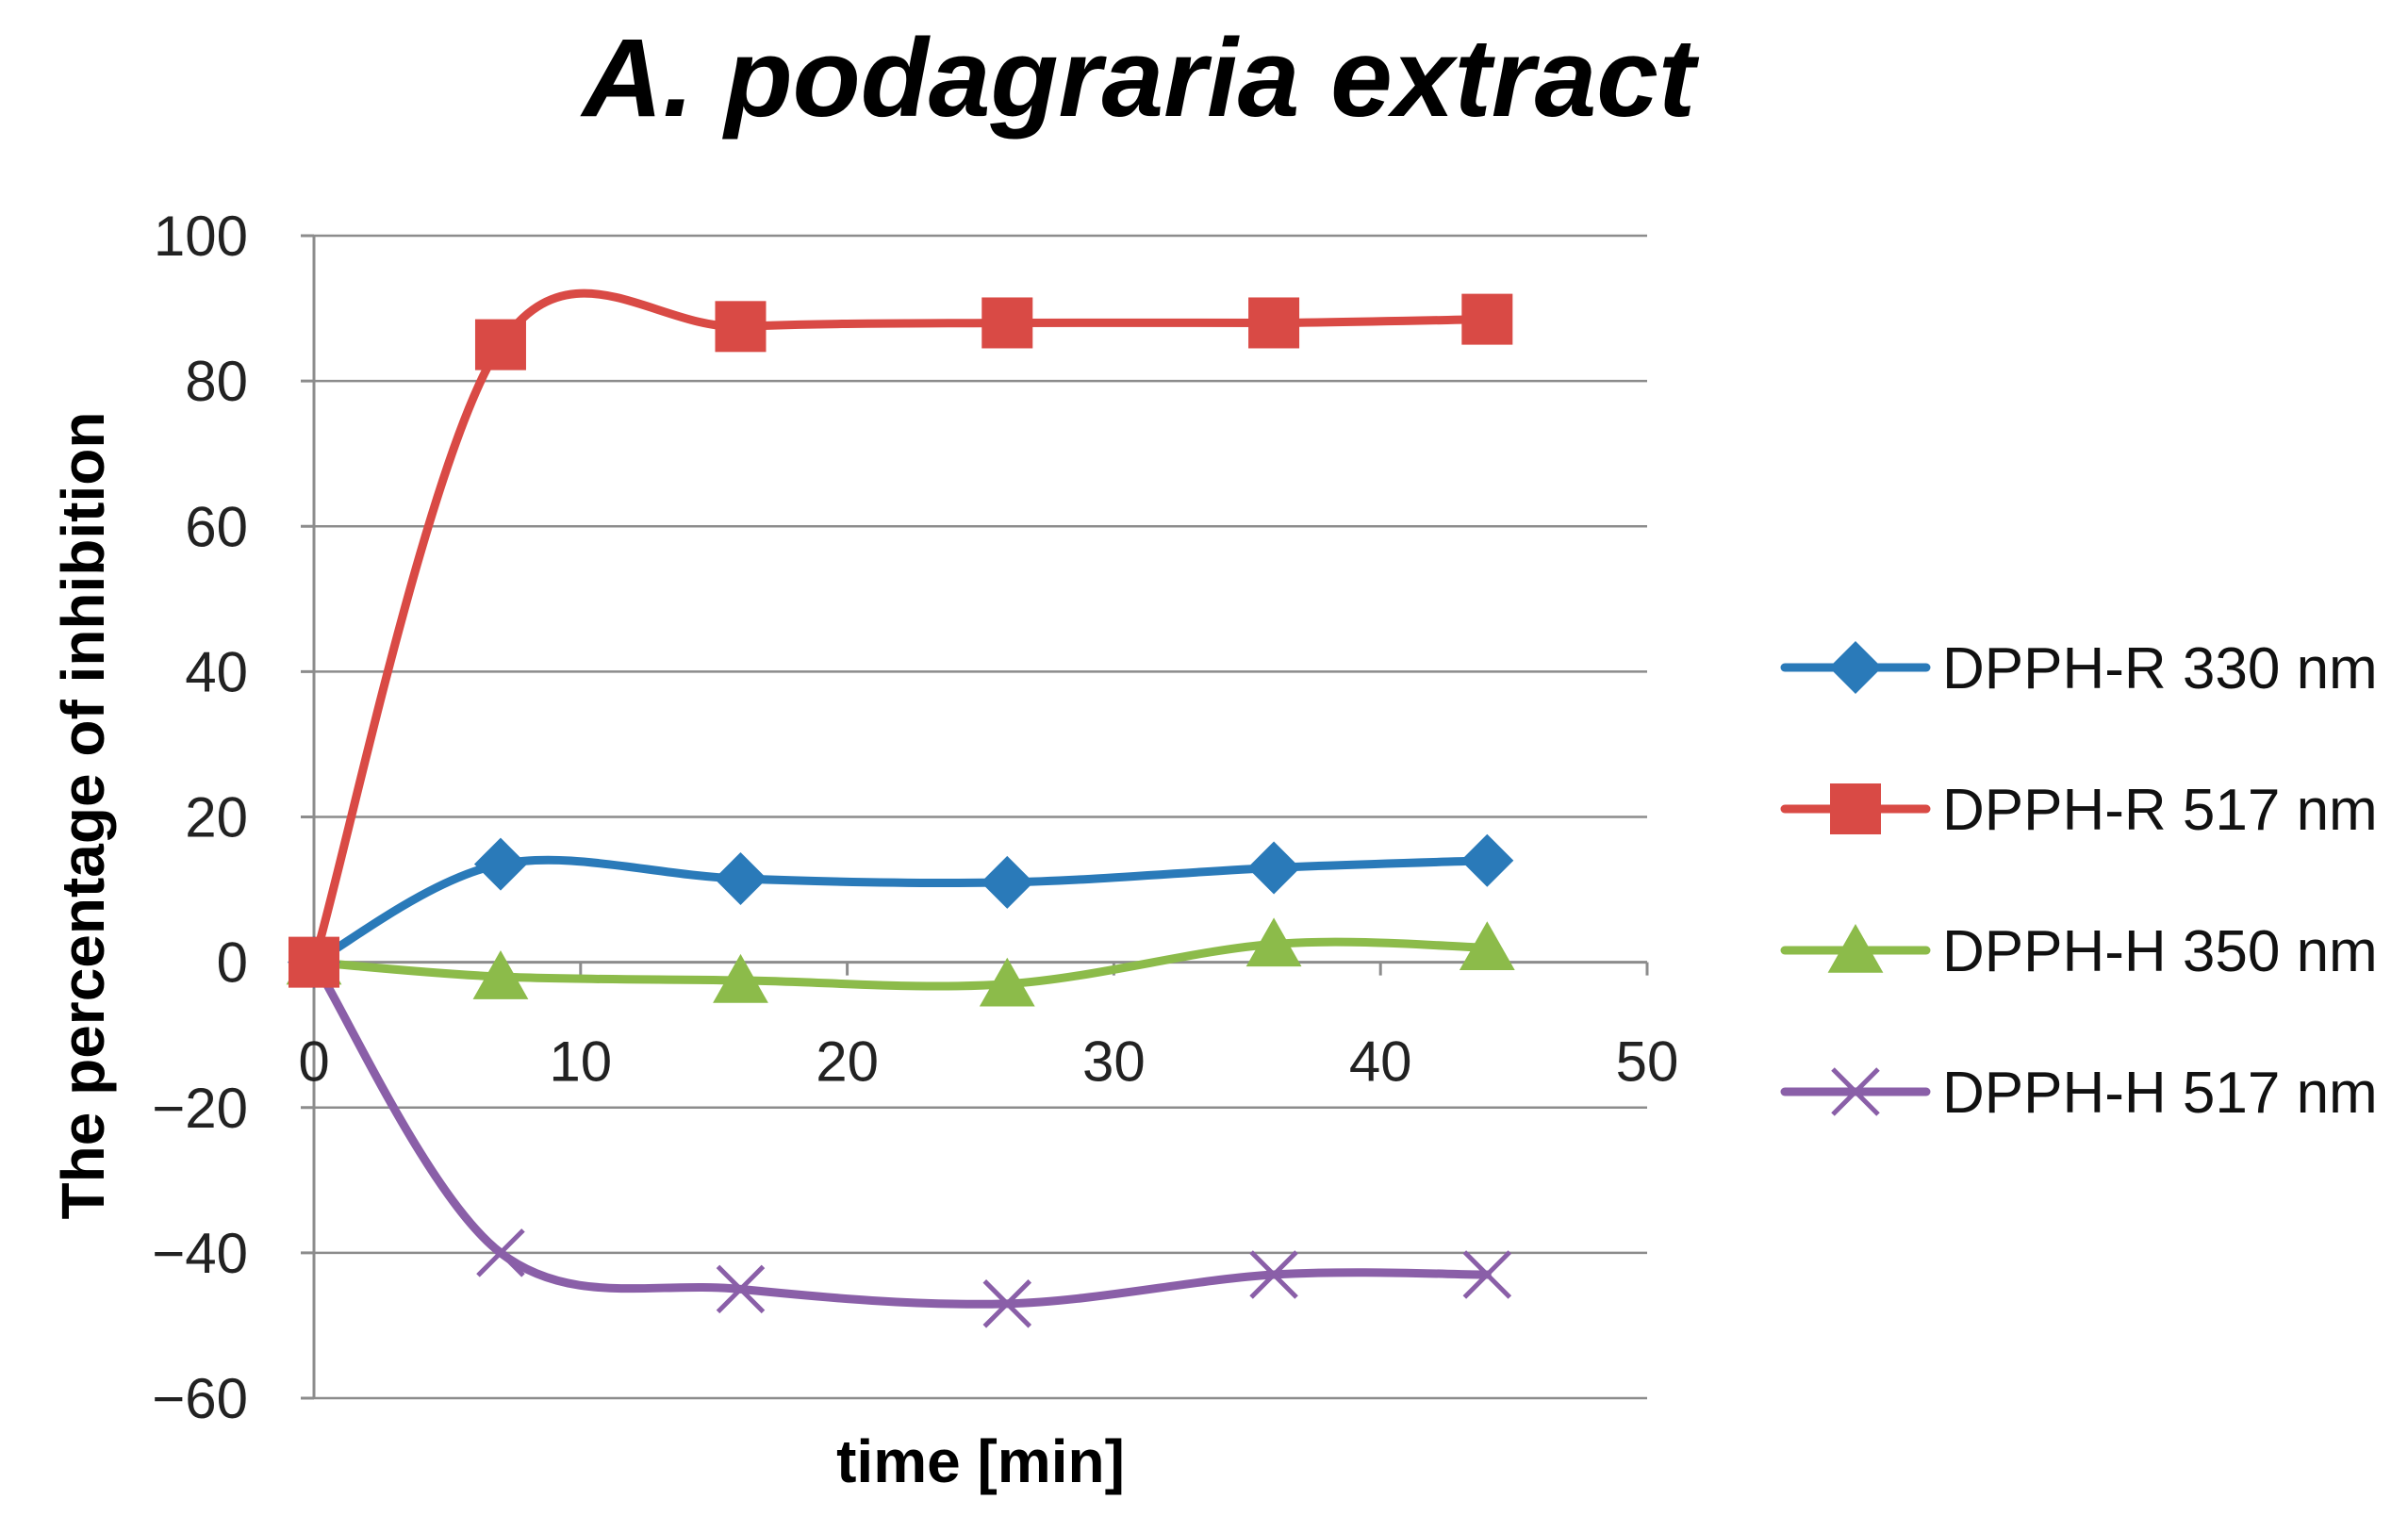 This screenshot has height=1516, width=2408. I want to click on y-tick-label: 0, so click(232, 963).